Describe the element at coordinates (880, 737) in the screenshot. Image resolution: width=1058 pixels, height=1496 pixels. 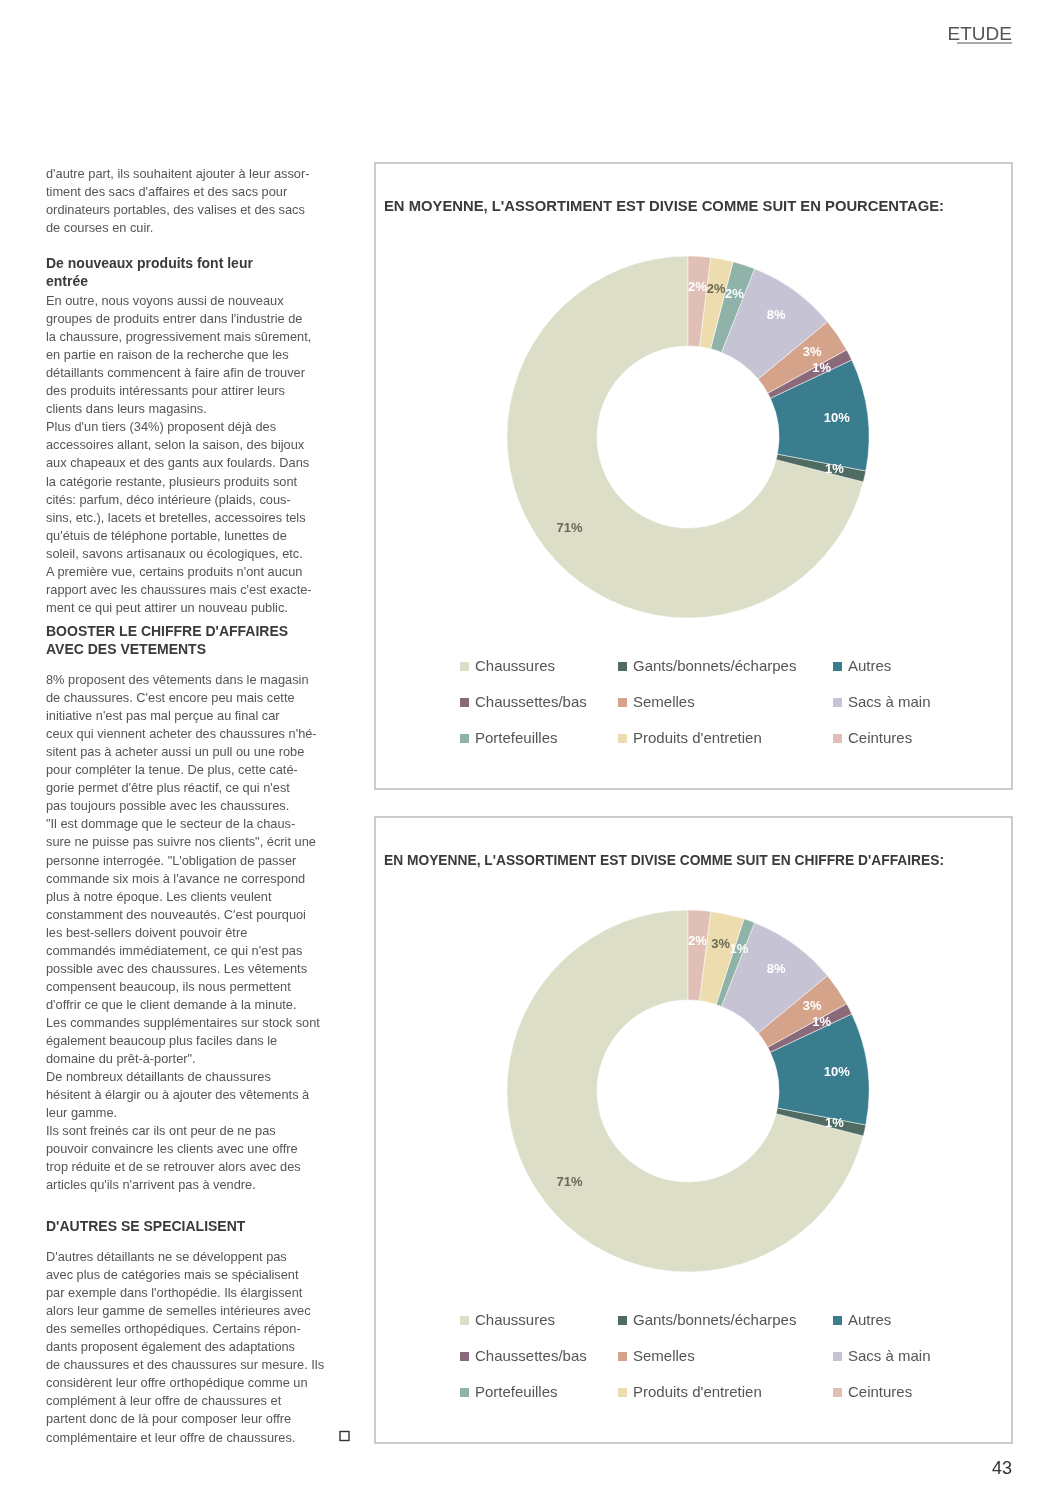
I see `legend-label: Ceintures` at that location.